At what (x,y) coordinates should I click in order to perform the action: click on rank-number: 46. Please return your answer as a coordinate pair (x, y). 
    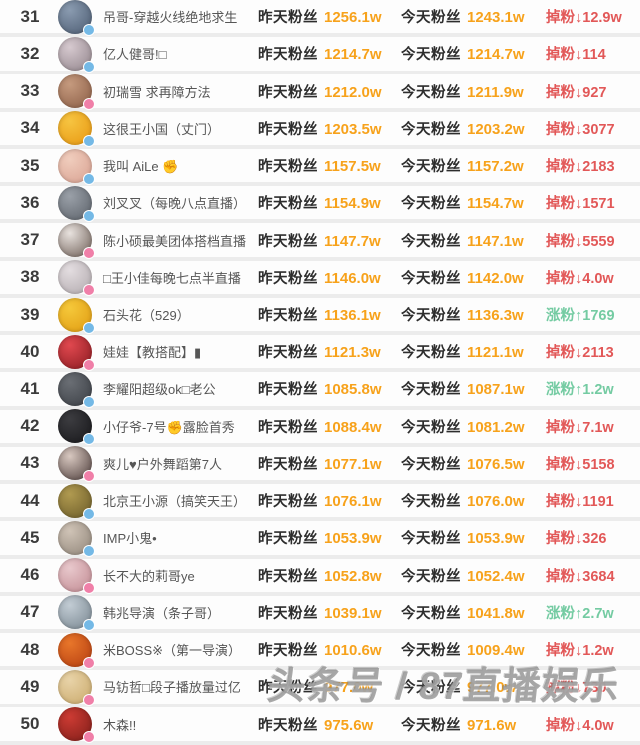
    Looking at the image, I should click on (30, 575).